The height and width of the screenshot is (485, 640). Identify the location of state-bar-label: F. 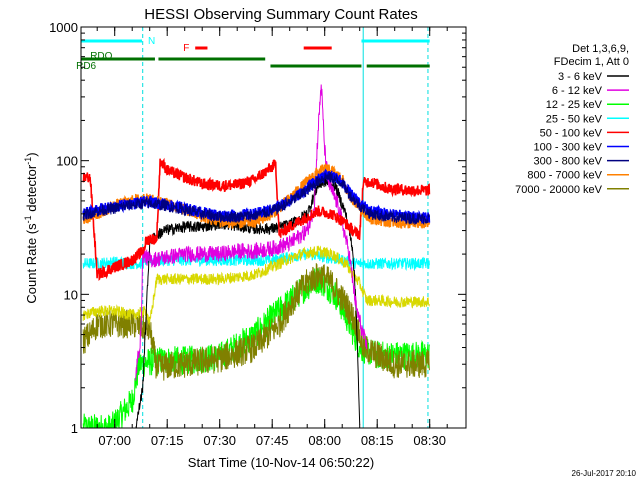
(186, 48).